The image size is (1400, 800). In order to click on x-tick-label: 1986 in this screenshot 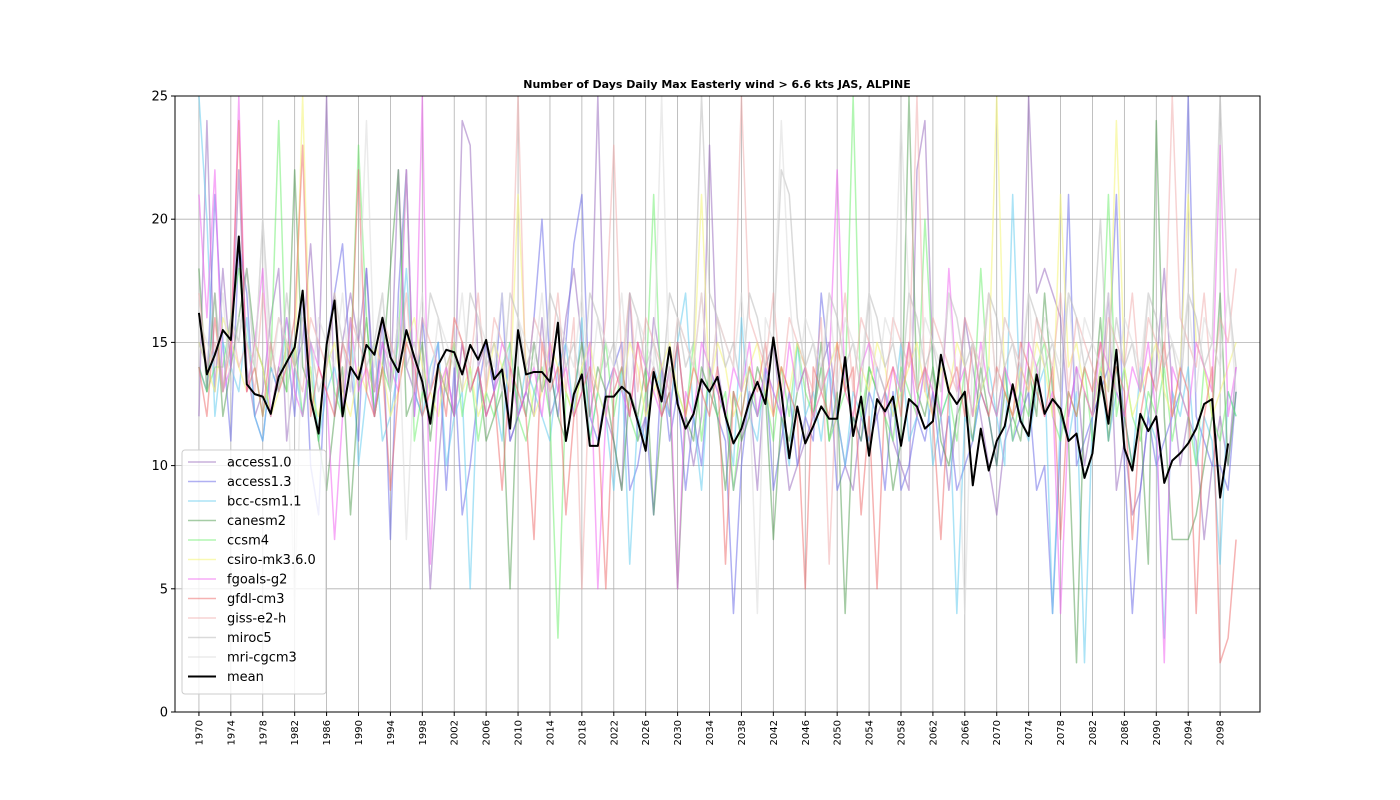, I will do `click(327, 732)`.